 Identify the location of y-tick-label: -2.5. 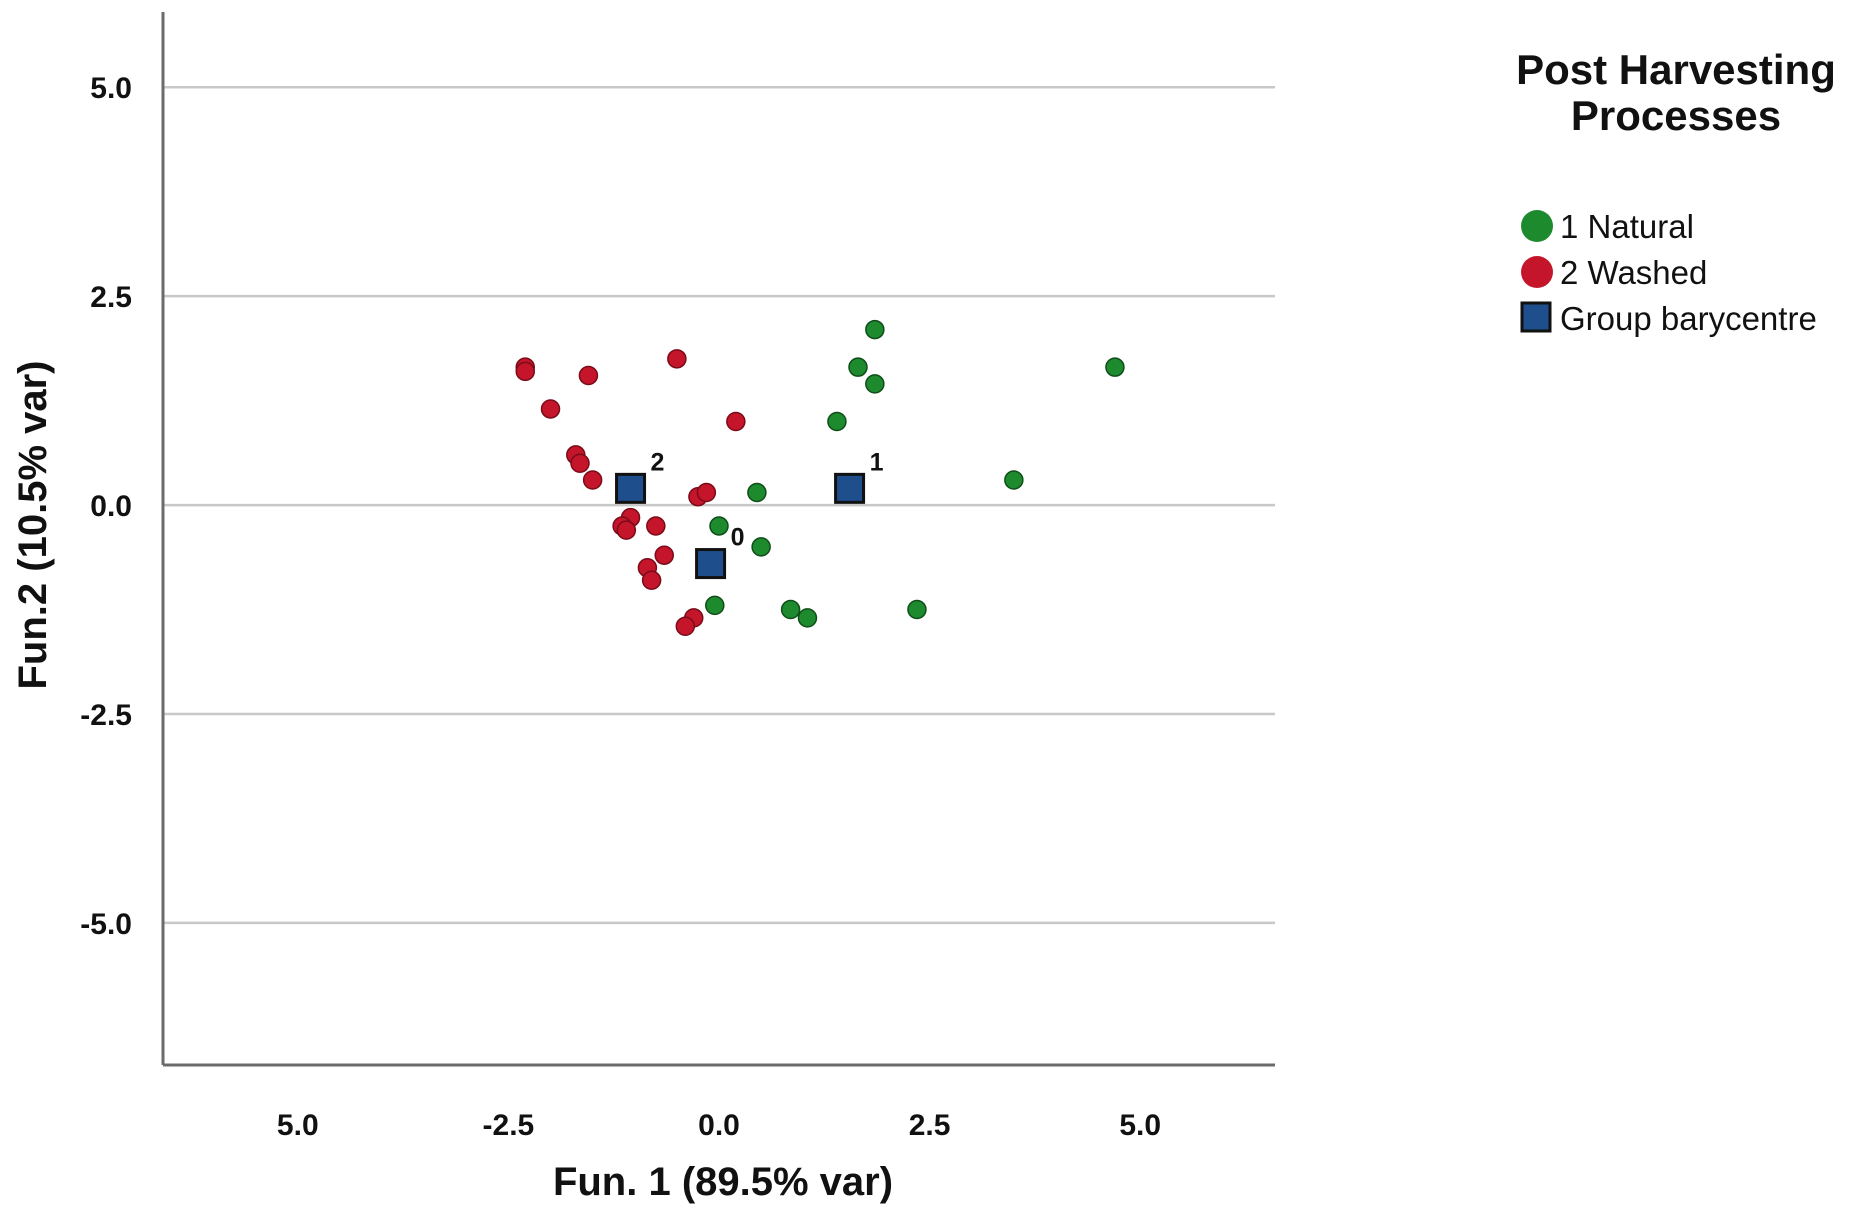
(106, 715).